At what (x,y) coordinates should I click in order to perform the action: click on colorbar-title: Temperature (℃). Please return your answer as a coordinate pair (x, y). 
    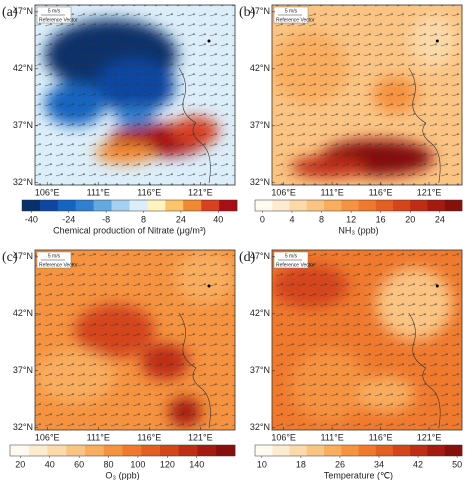
    Looking at the image, I should click on (358, 475).